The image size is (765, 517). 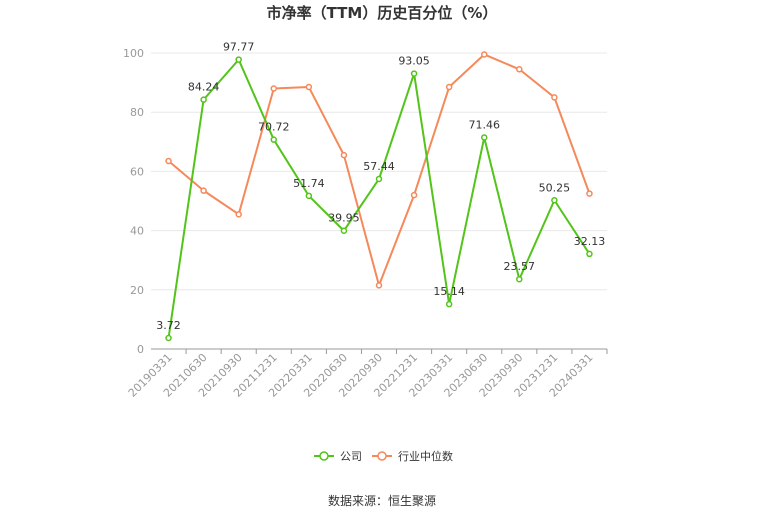 What do you see at coordinates (382, 13) in the screenshot?
I see `chart-title: 市净率（TTM）历史百分位（%）` at bounding box center [382, 13].